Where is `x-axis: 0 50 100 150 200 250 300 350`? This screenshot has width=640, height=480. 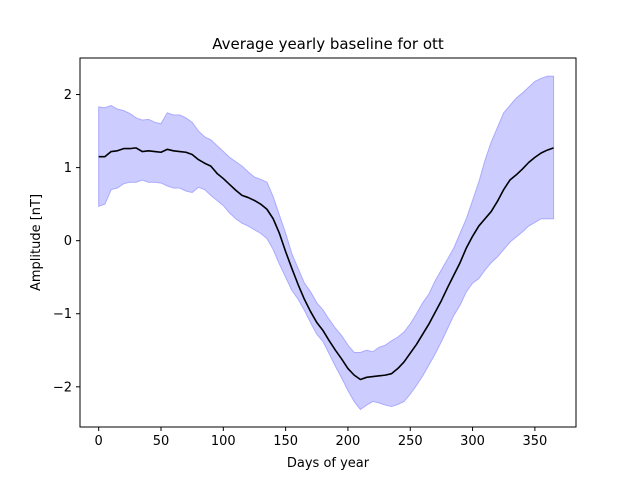
x-axis: 0 50 100 150 200 250 300 350 is located at coordinates (321, 438).